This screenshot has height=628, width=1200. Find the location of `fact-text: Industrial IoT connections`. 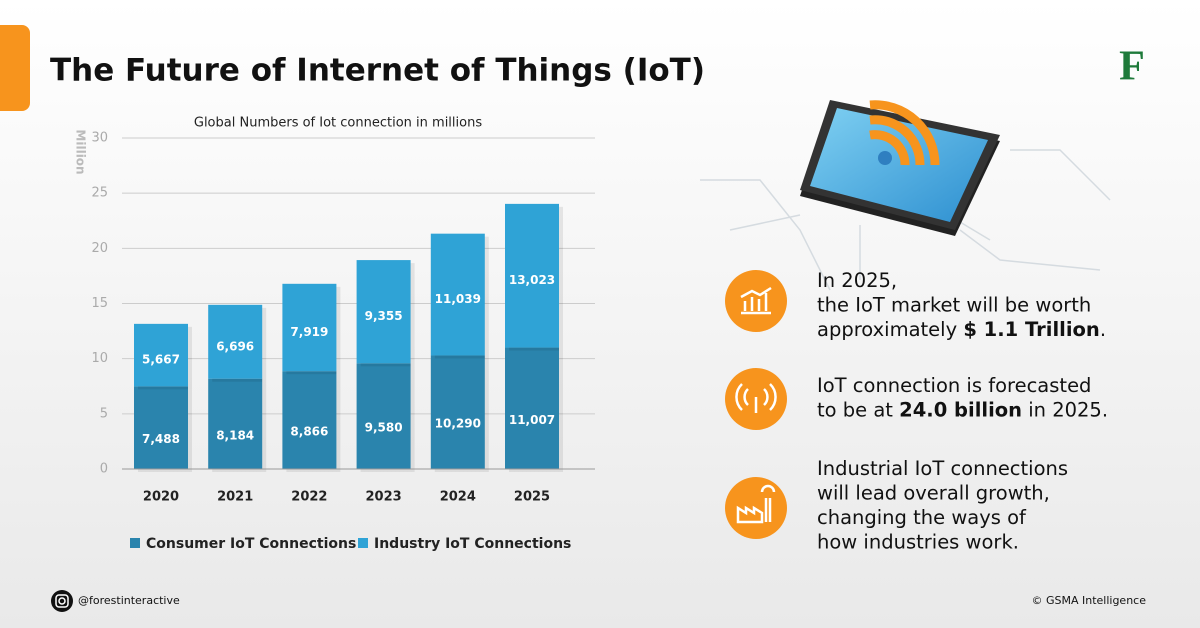

fact-text: Industrial IoT connections is located at coordinates (942, 468).